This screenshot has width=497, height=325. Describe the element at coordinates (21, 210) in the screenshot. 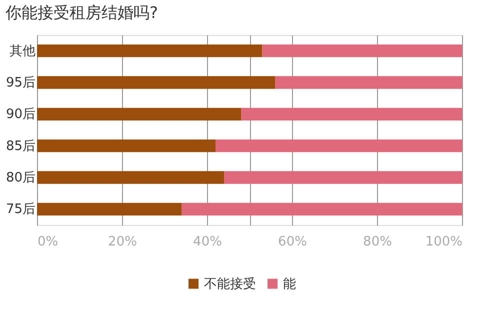

I see `y-tick-label: 75后` at that location.